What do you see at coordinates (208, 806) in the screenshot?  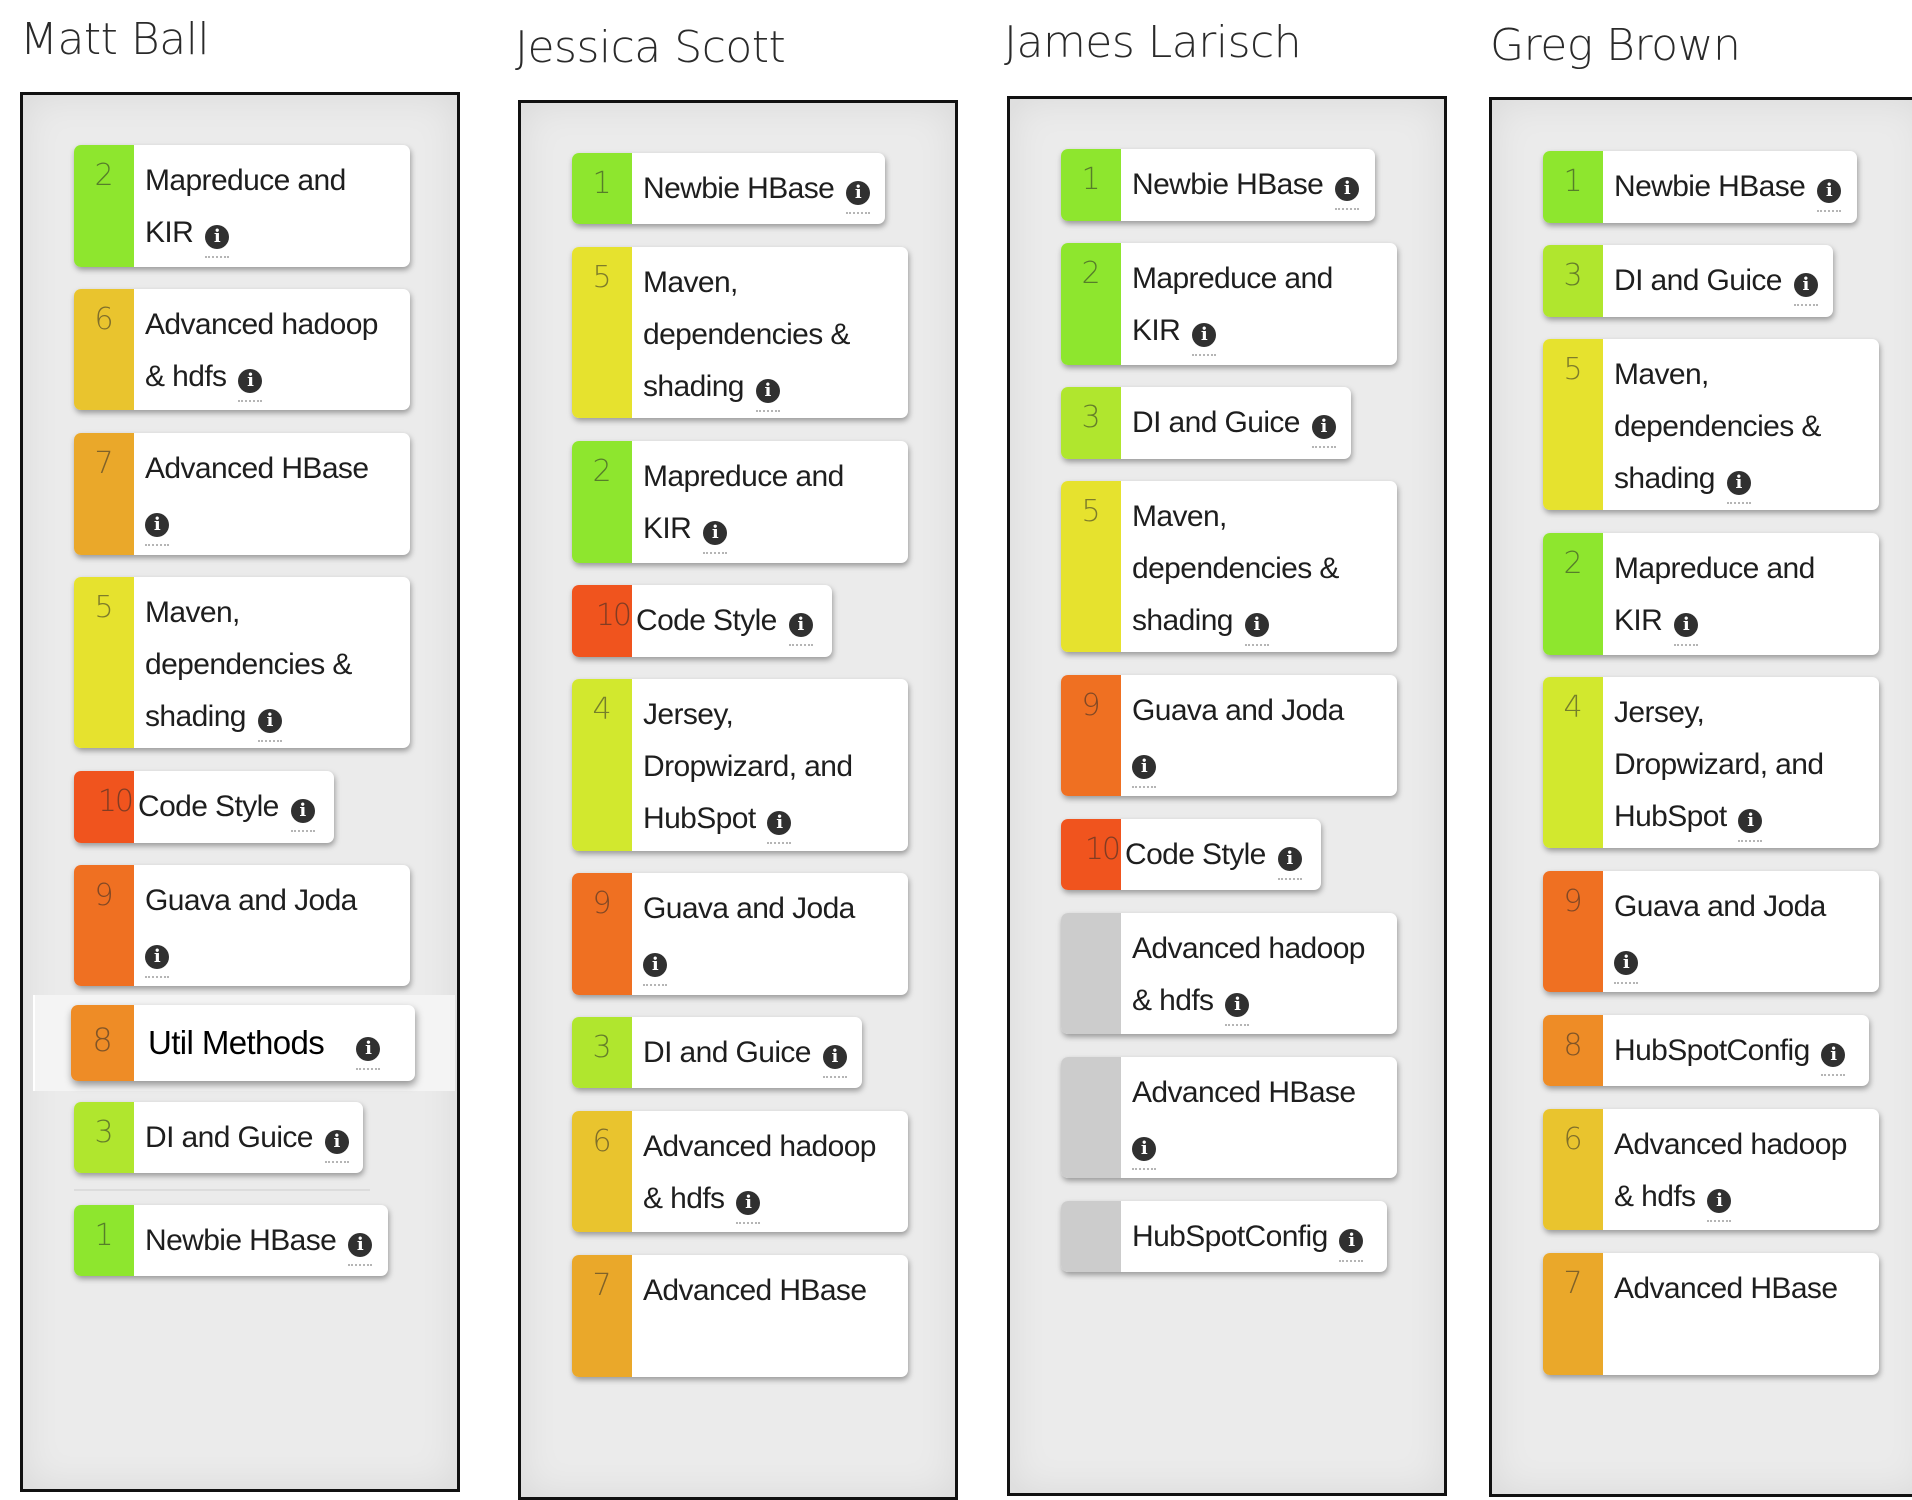 I see `topic-title: Code Style` at bounding box center [208, 806].